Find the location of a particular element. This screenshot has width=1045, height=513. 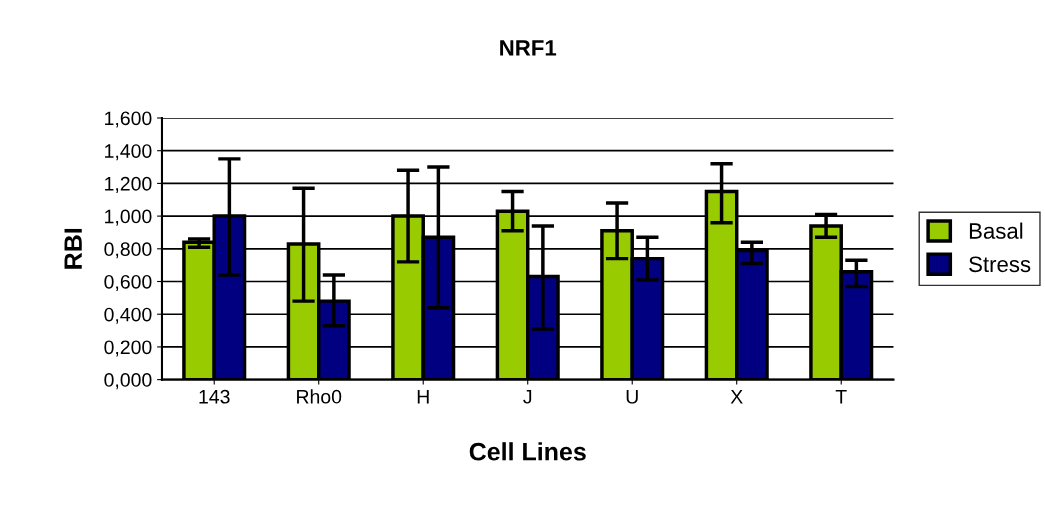

y-tick-label: 0,000 is located at coordinates (128, 381).